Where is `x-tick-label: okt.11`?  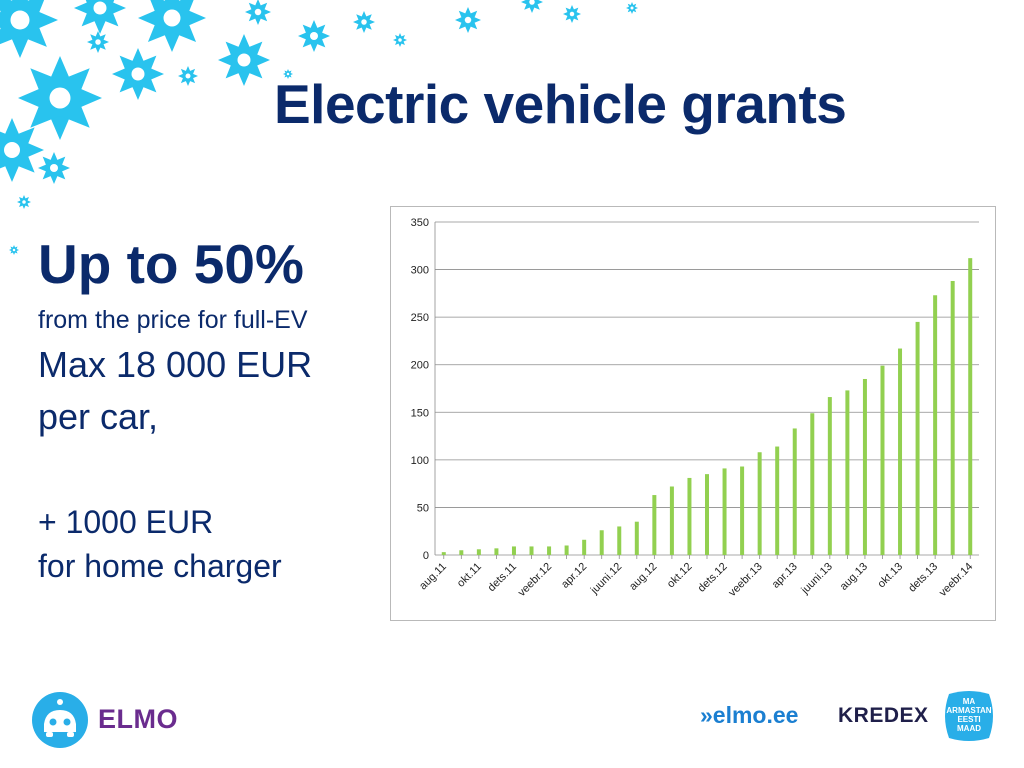 x-tick-label: okt.11 is located at coordinates (469, 575).